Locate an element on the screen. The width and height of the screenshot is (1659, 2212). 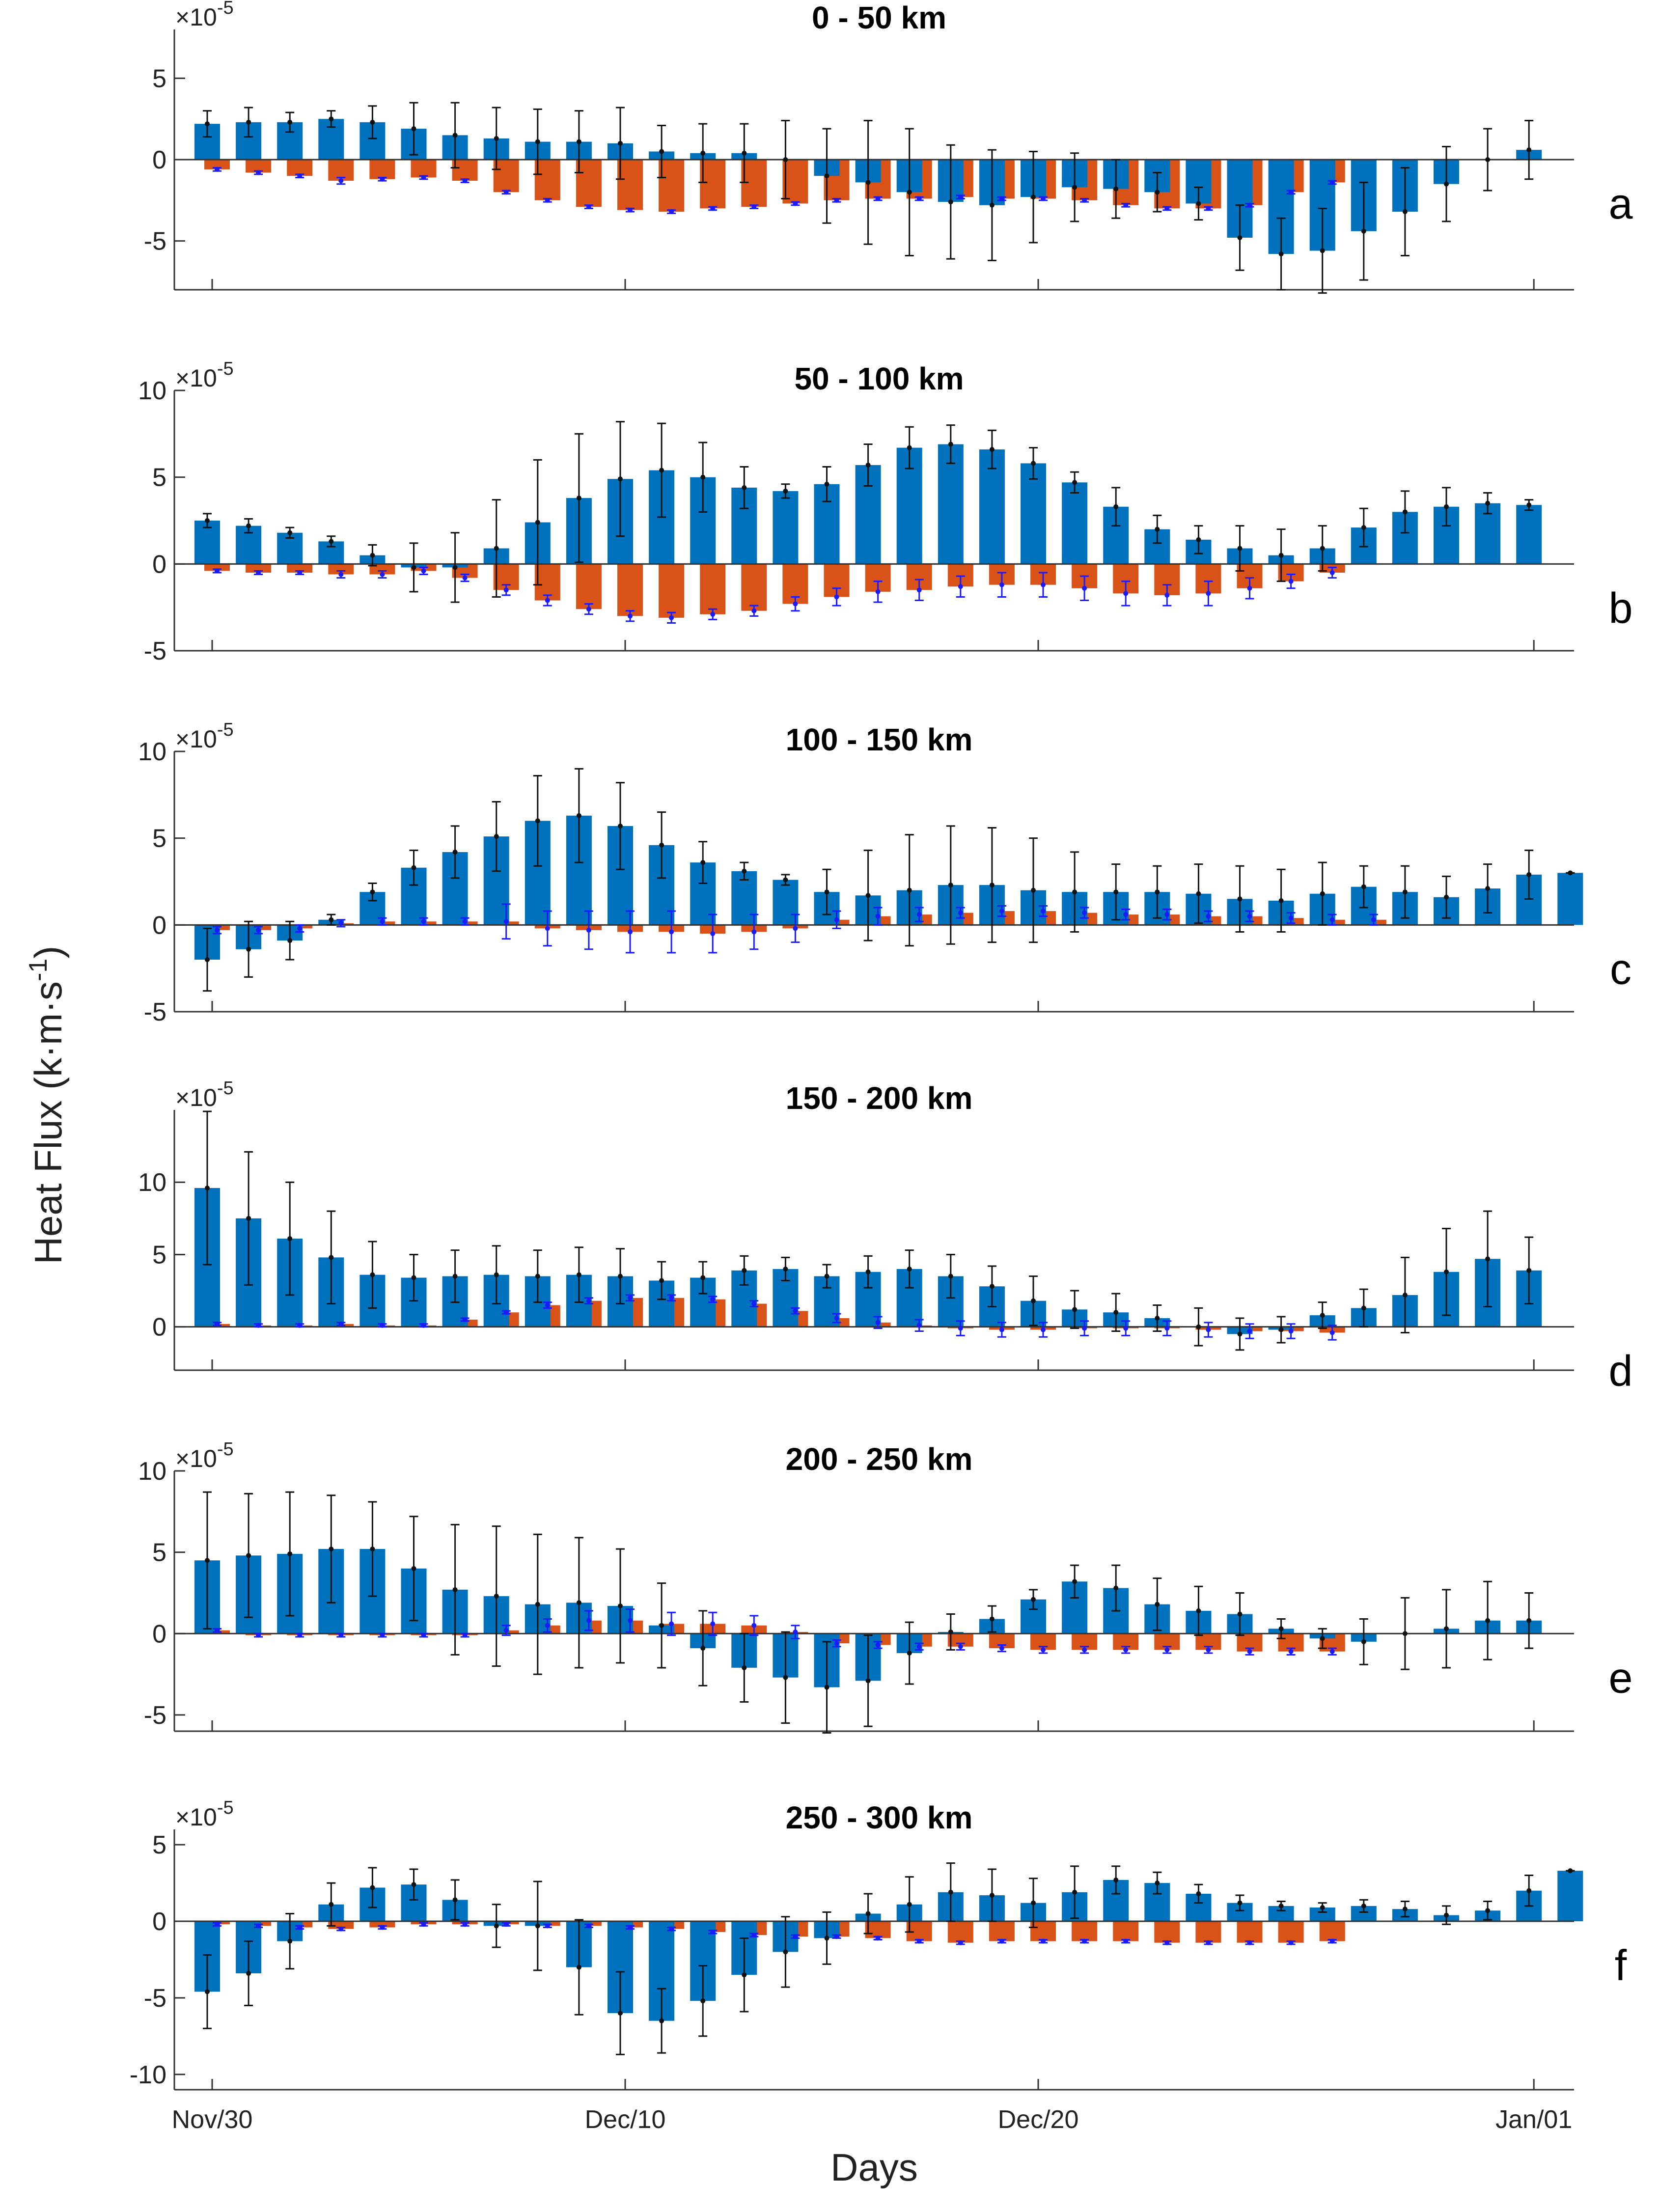
y-axis-label-text: Heat Flux (k·m·s is located at coordinates (48, 1122).